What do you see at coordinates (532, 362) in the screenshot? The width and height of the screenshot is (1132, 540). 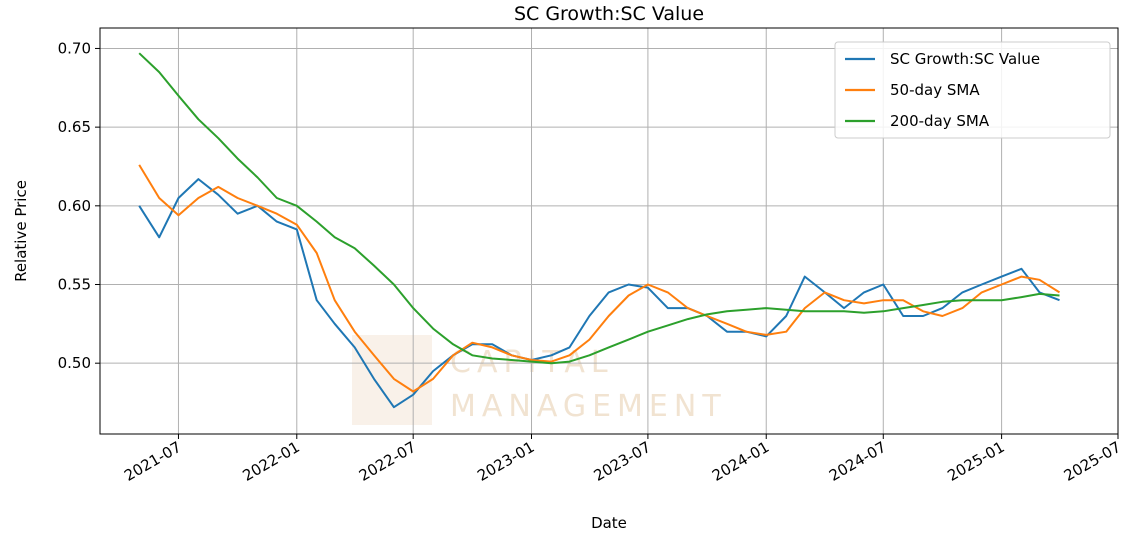 I see `watermark: CAPITAL` at bounding box center [532, 362].